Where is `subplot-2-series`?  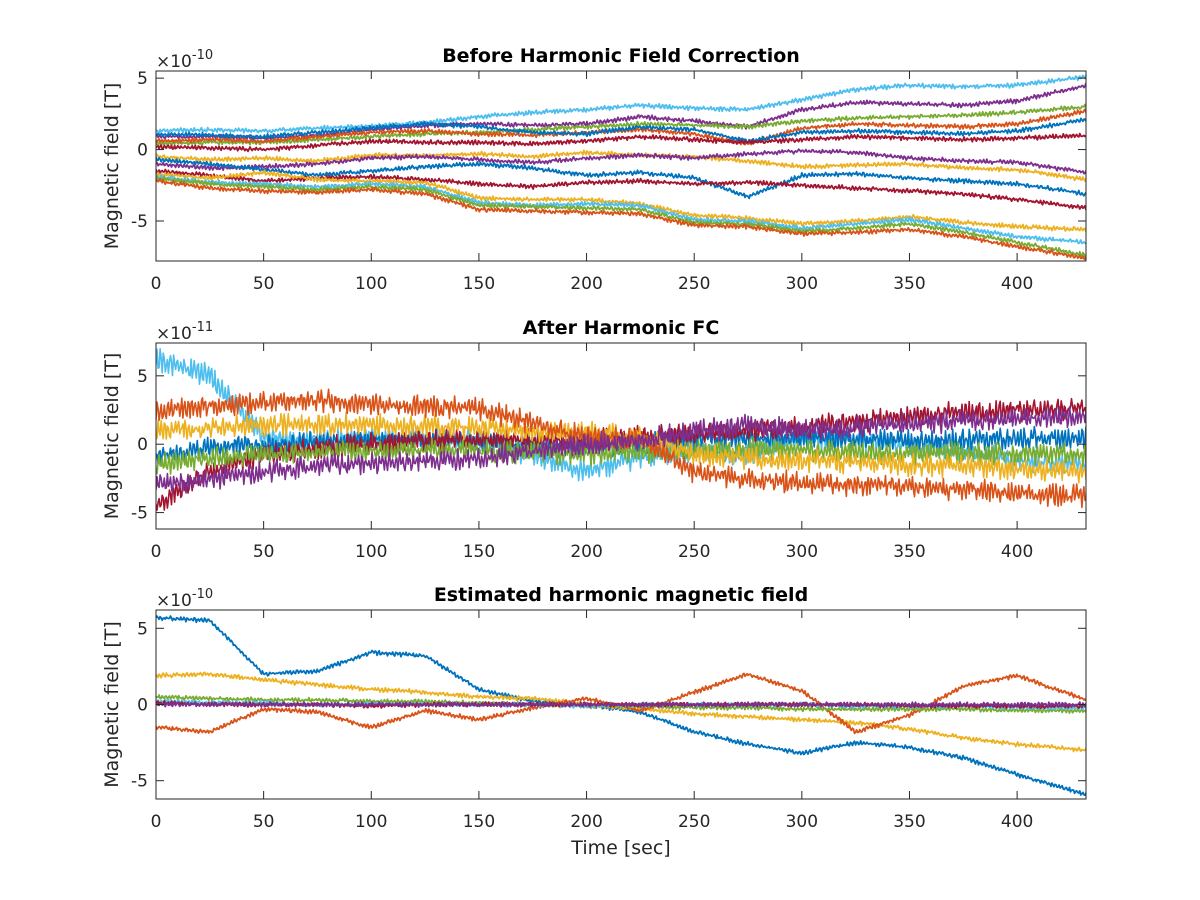 subplot-2-series is located at coordinates (621, 429).